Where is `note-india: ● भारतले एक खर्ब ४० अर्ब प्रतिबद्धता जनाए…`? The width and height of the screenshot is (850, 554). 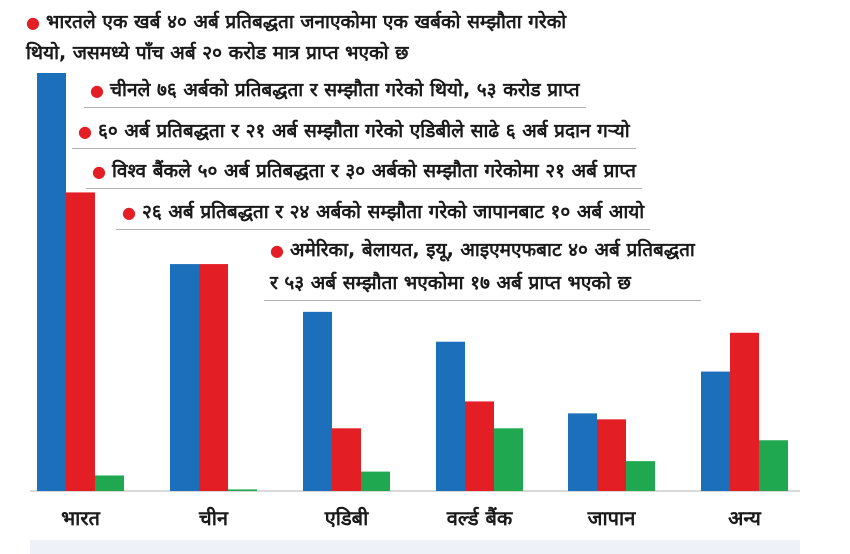 note-india: ● भारतले एक खर्ब ४० अर्ब प्रतिबद्धता जनाए… is located at coordinates (296, 37).